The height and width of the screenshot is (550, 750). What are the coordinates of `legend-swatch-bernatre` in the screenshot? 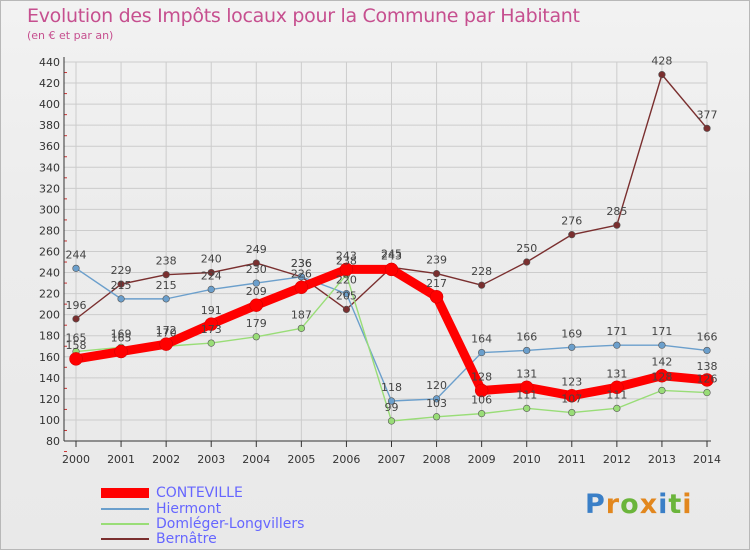 It's located at (125, 539).